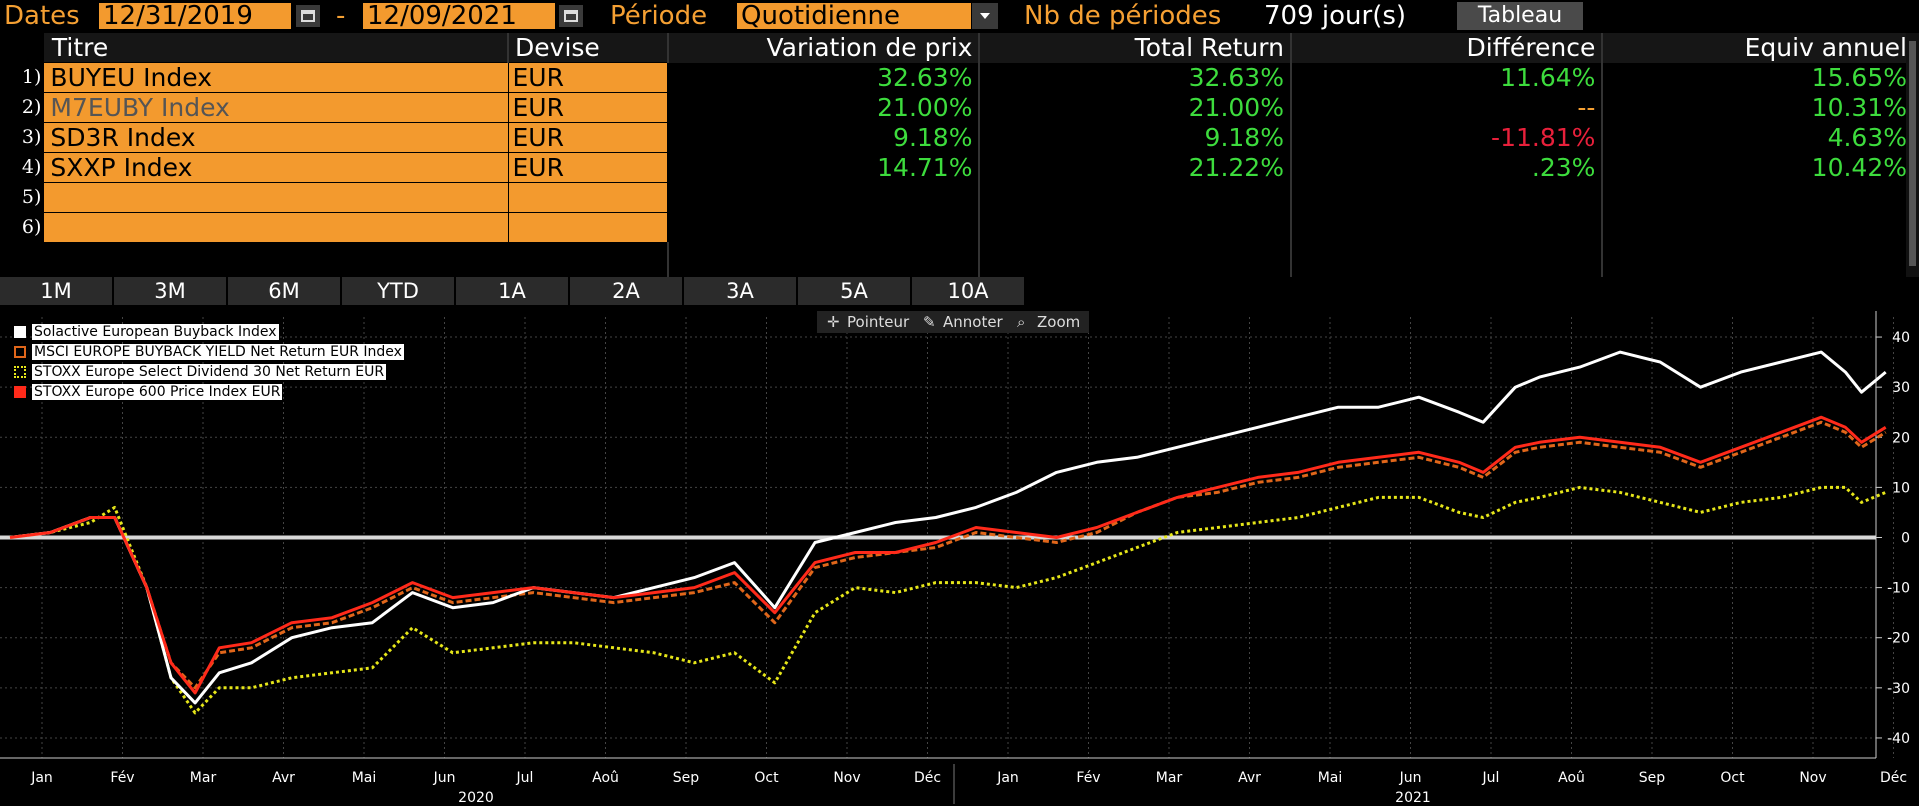 The image size is (1919, 806). Describe the element at coordinates (195, 16) in the screenshot. I see `start-date-input: 12/31/2019` at that location.